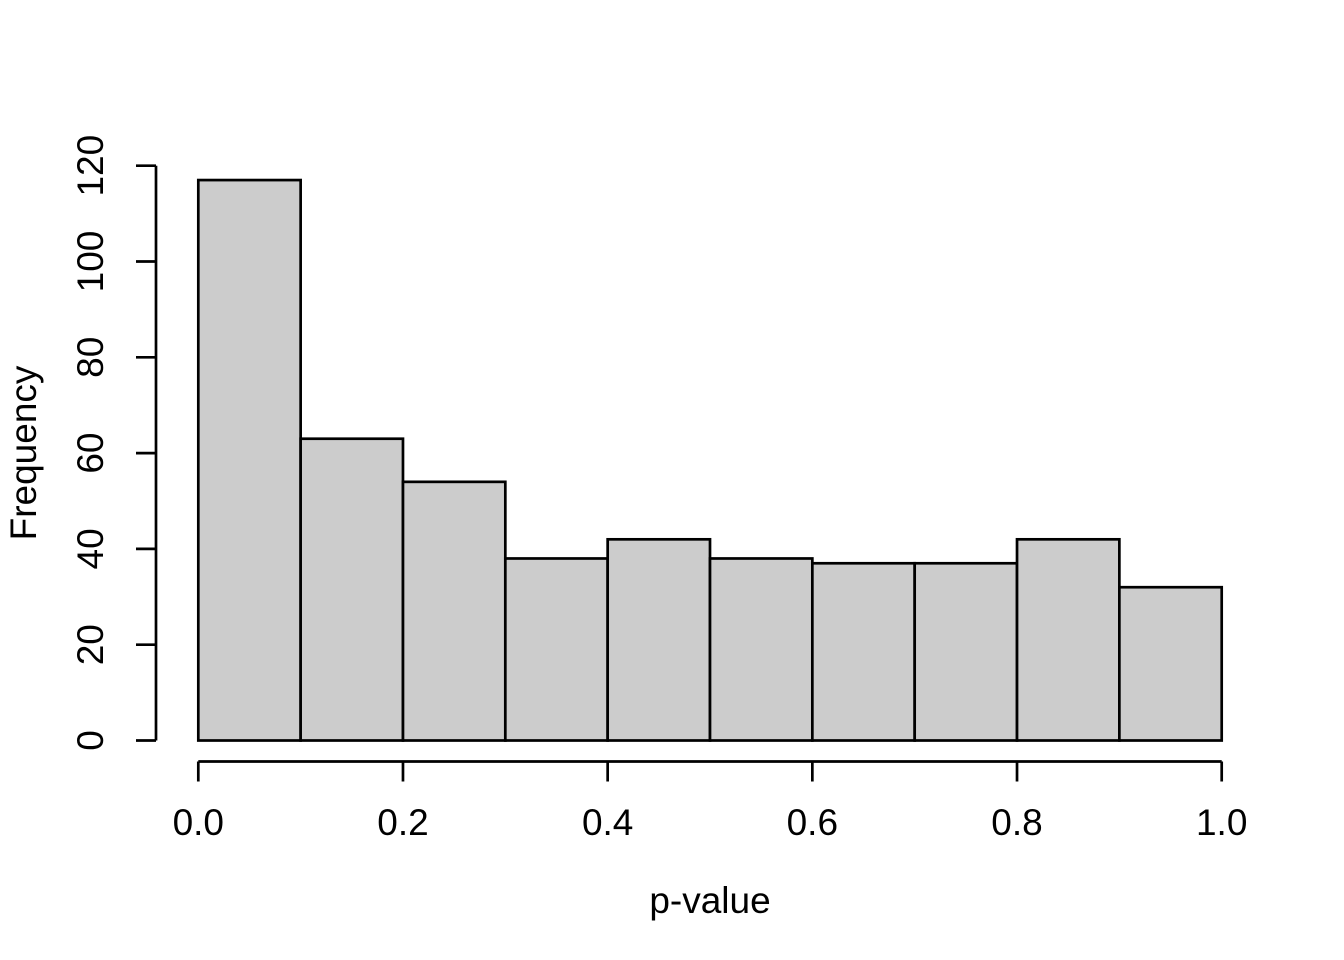  Describe the element at coordinates (1221, 822) in the screenshot. I see `x-tick-label: 1.0` at that location.